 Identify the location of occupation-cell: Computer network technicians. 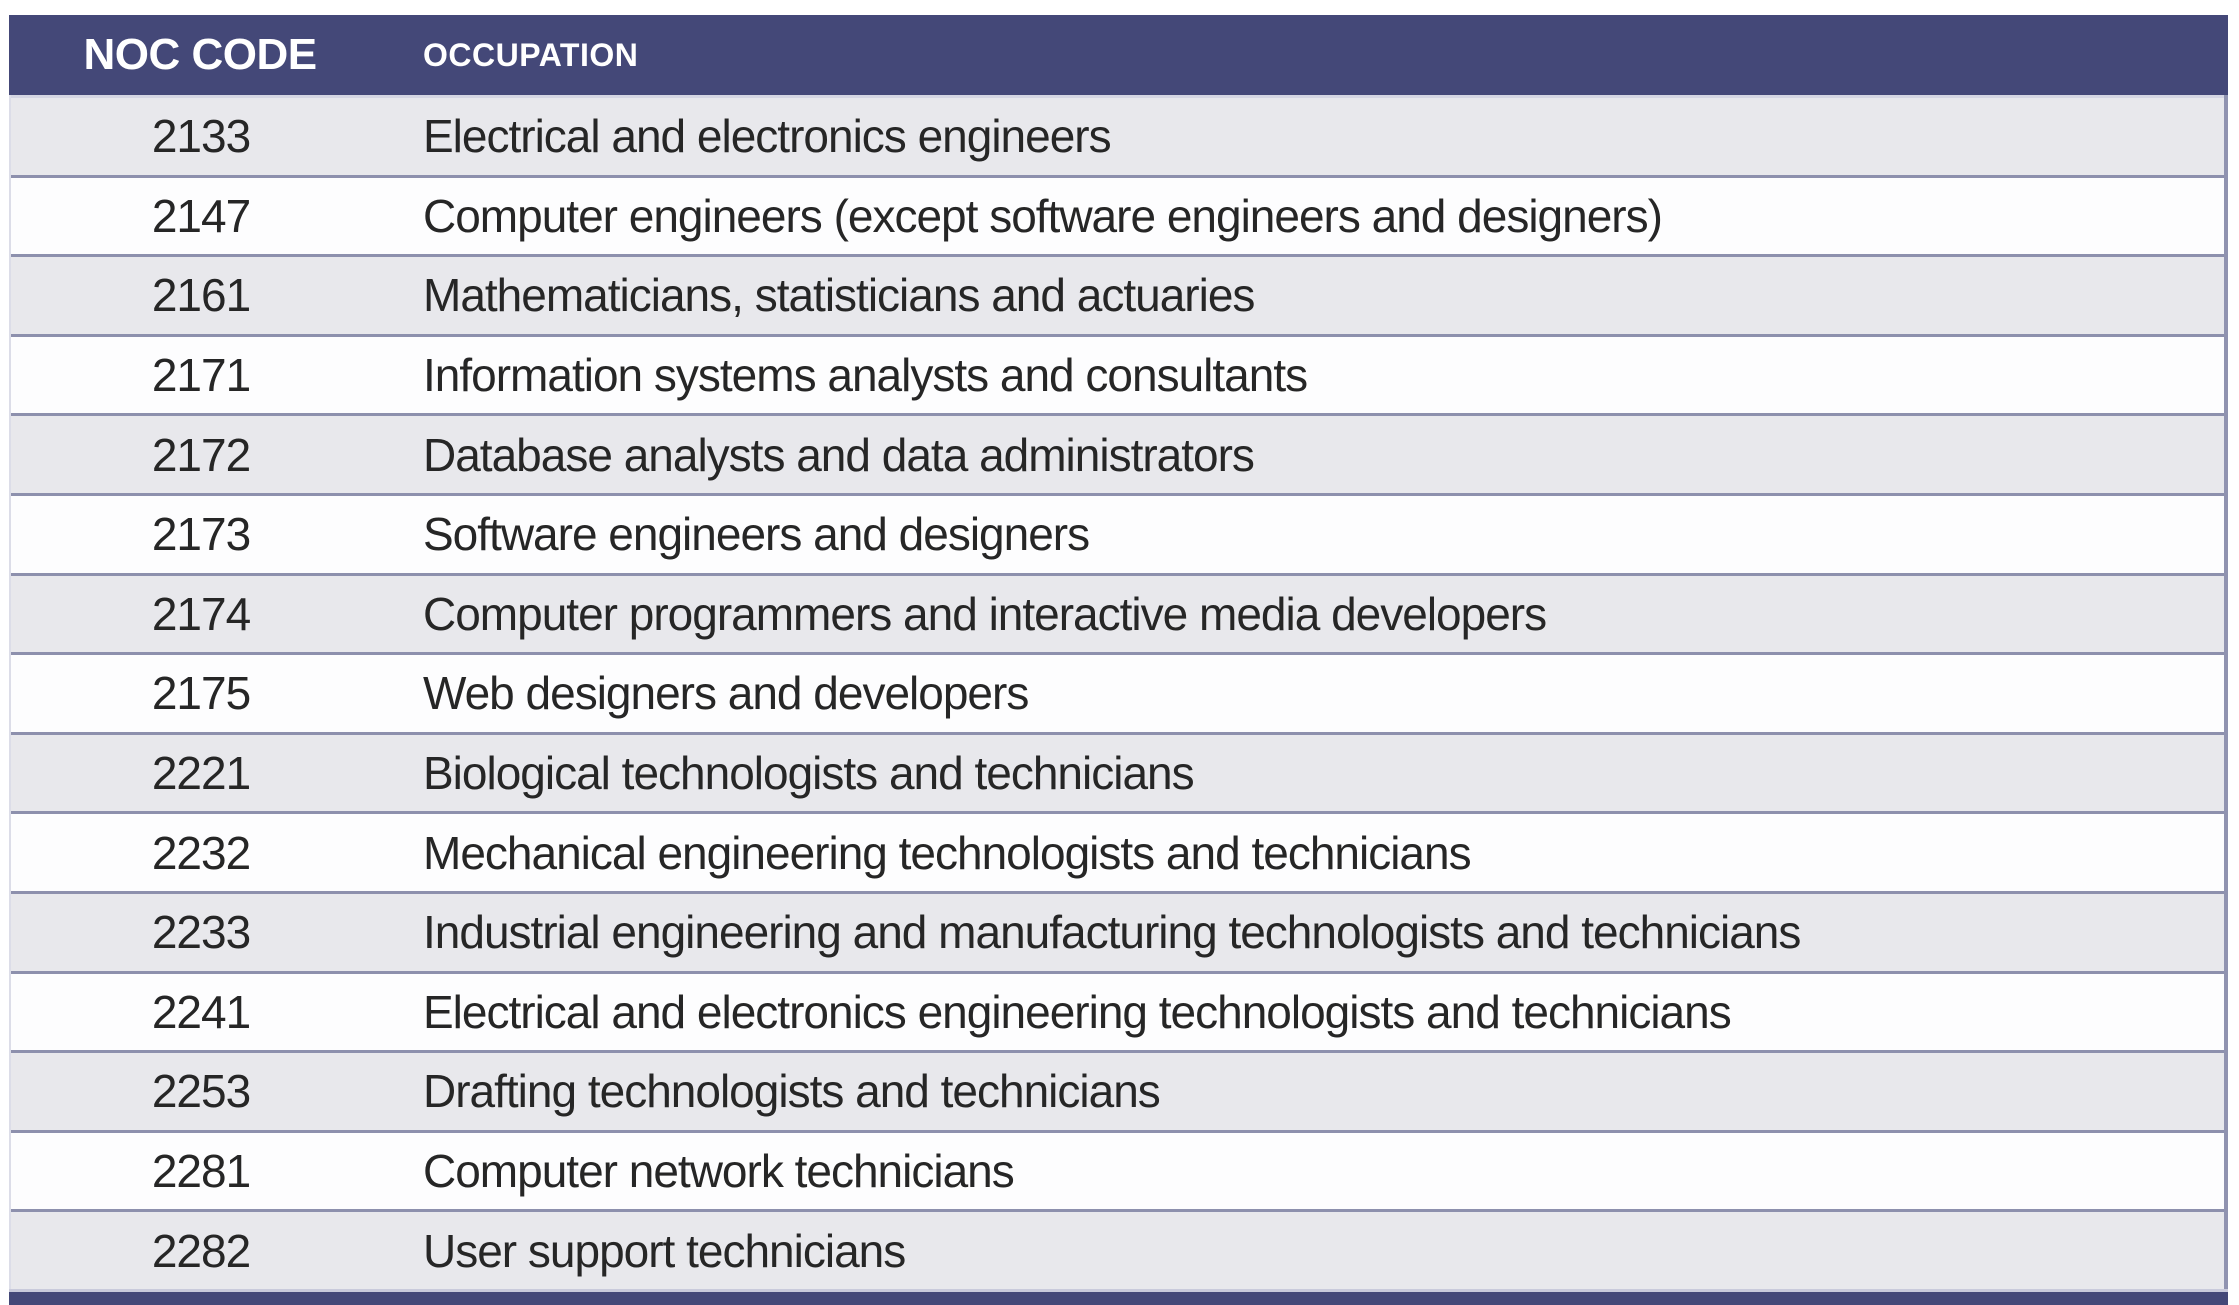
(719, 1171).